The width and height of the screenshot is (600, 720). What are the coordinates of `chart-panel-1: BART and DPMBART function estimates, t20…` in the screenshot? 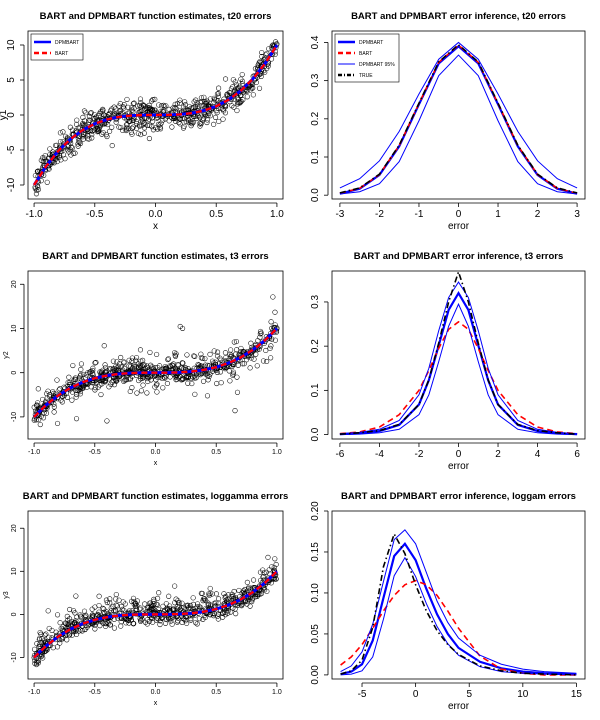 It's located at (142, 121).